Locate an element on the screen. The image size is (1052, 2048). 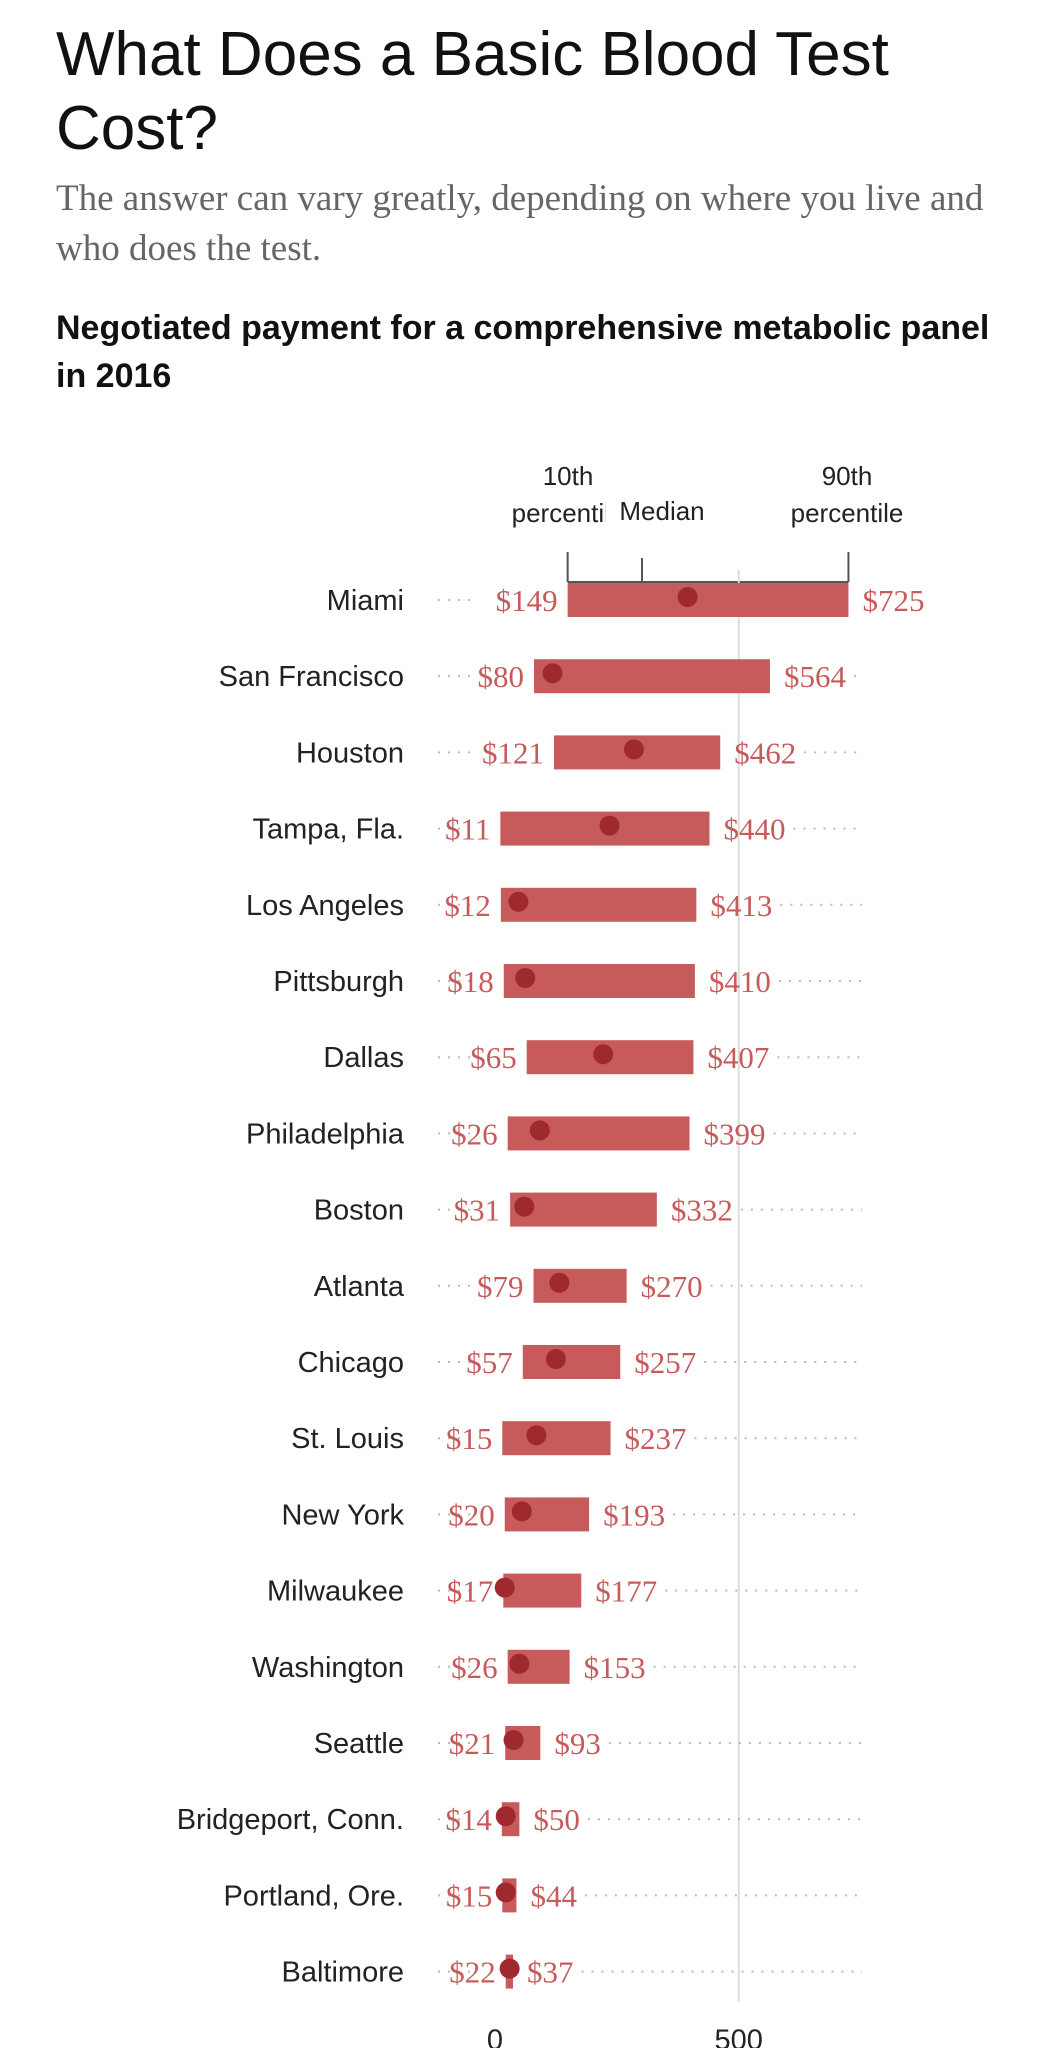
row-atlanta: Atlanta $79 $270 is located at coordinates (588, 1286).